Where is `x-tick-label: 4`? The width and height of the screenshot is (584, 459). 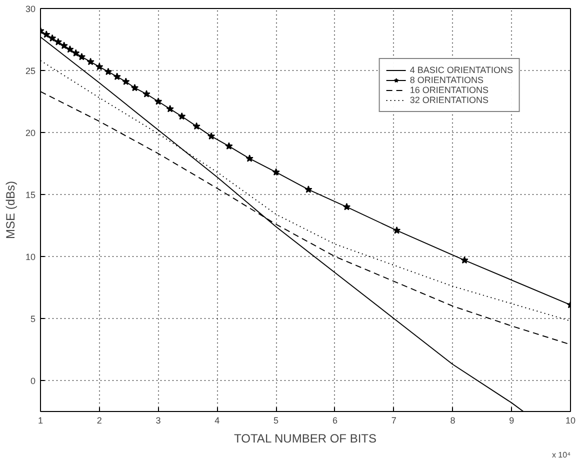 x-tick-label: 4 is located at coordinates (217, 421).